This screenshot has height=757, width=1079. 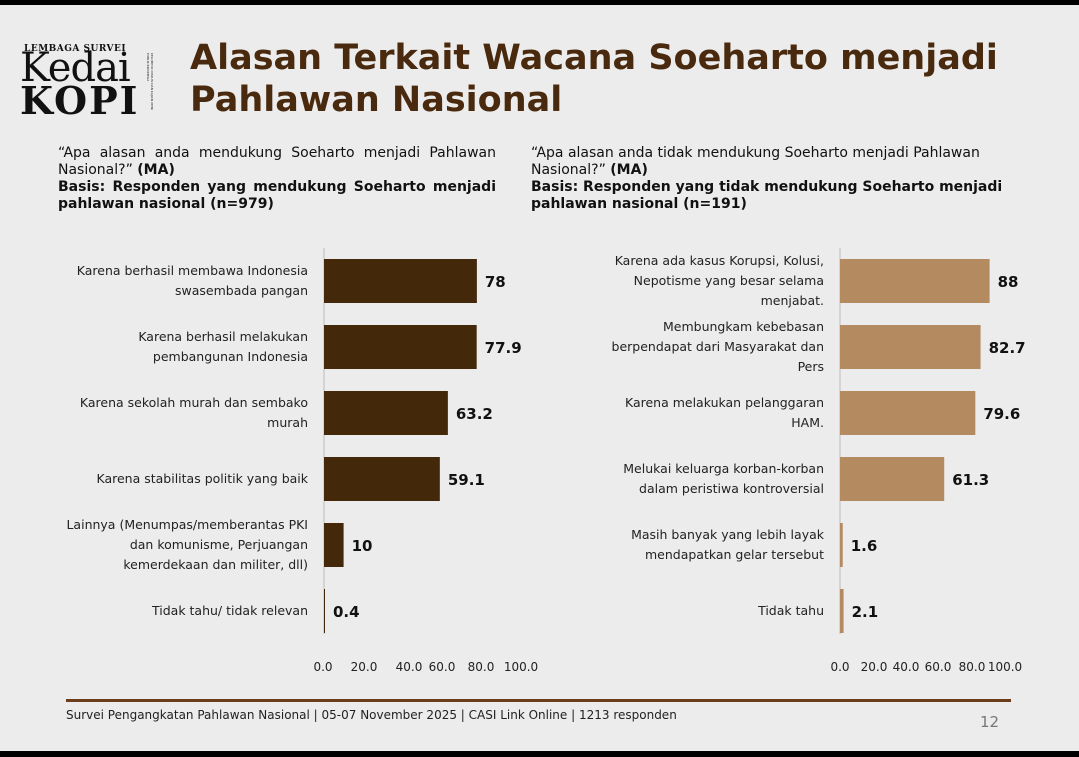 I want to click on left-value-label-1: 78, so click(x=495, y=282).